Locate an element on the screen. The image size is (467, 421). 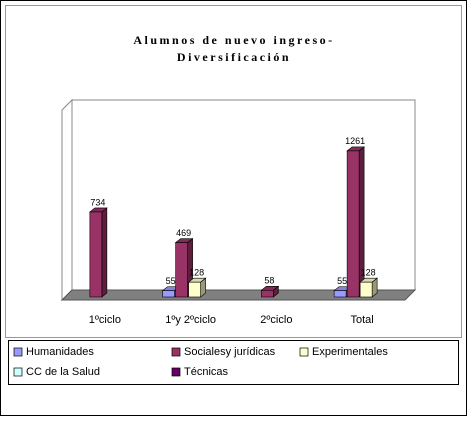
legend-label: Experimentales is located at coordinates (350, 352).